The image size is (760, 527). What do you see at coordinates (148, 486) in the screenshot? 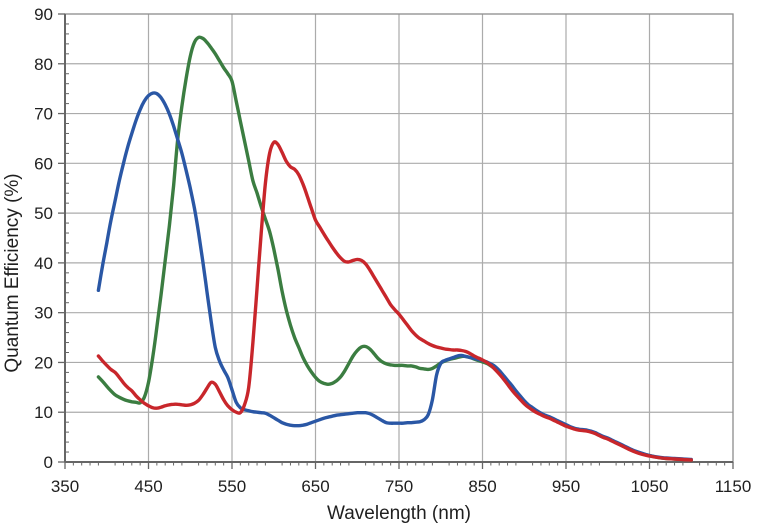
I see `x-tick-label: 450` at bounding box center [148, 486].